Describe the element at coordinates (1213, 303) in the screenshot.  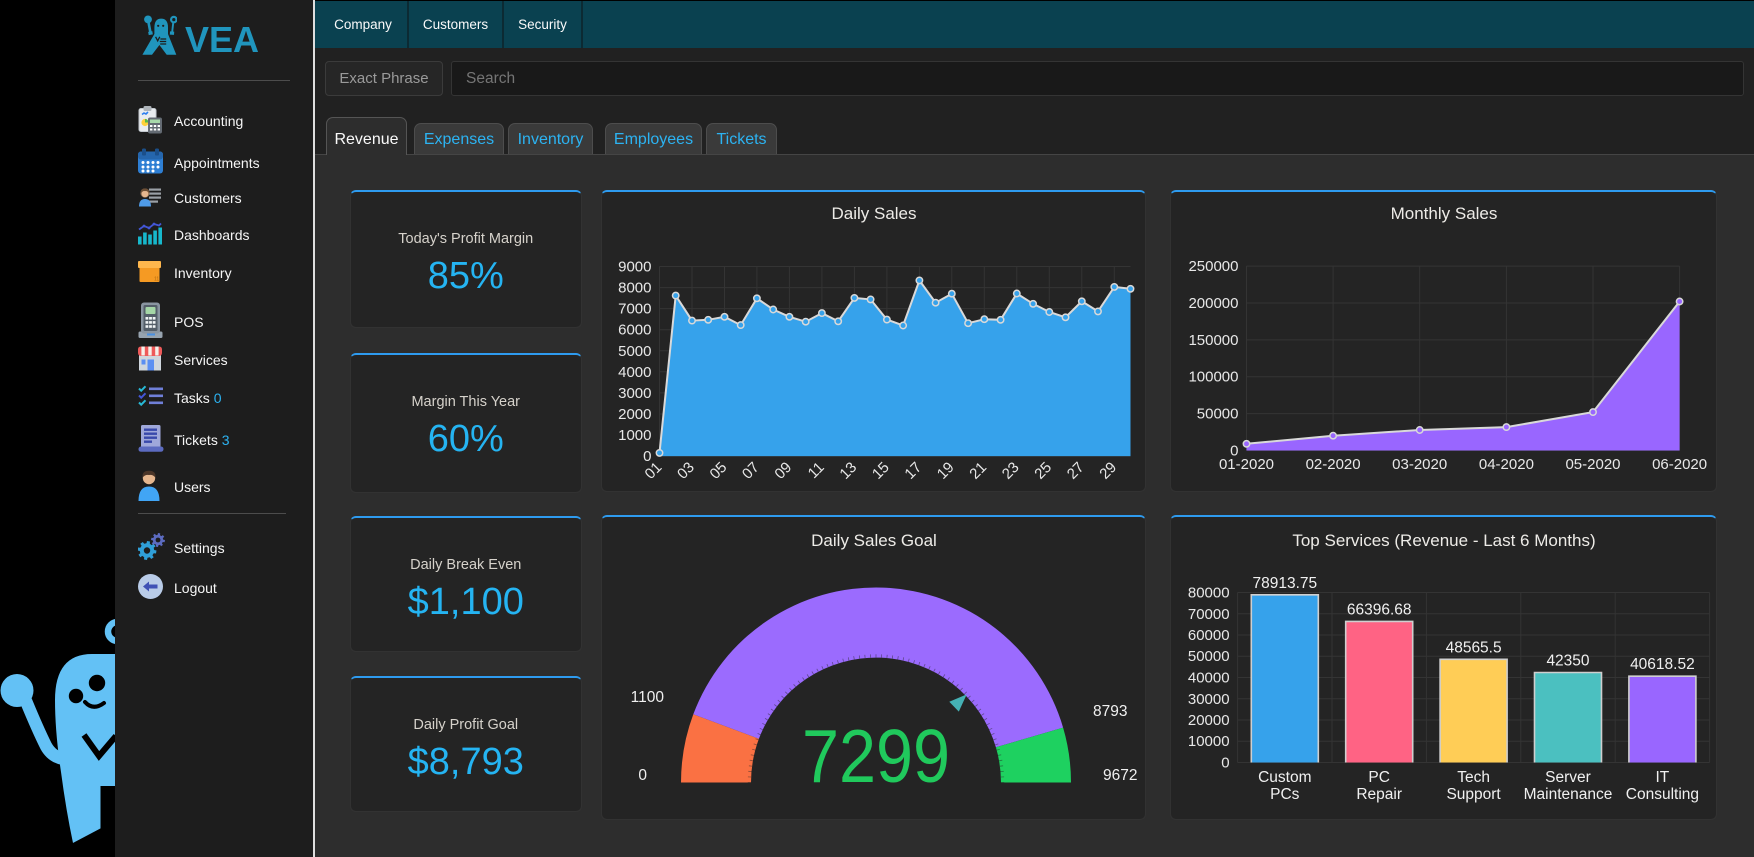
I see `svg-text: 200000` at that location.